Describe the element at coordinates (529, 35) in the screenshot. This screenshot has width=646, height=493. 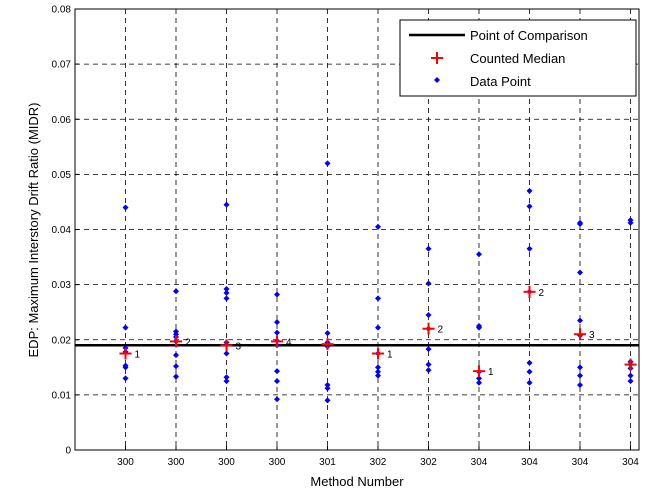
I see `legend-label-comparison: Point of Comparison` at that location.